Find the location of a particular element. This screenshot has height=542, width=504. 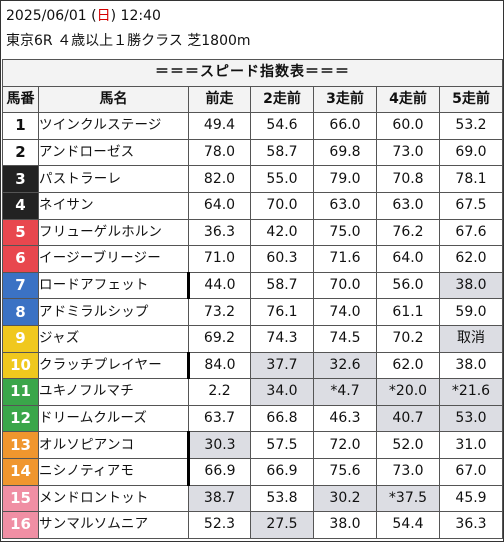

horse-name-cell: イージーブリージー is located at coordinates (113, 259).